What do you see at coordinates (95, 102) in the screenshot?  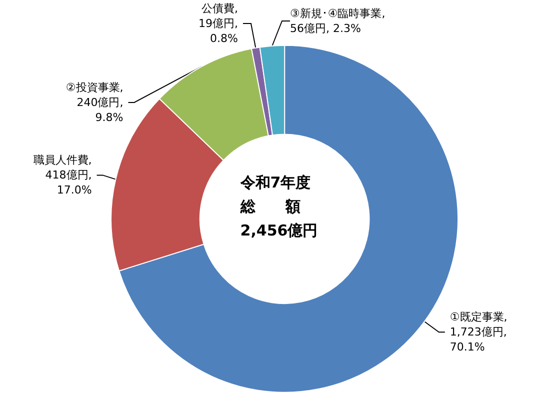 I see `slice-label: ②投資事業, 240億円, 9.8%` at bounding box center [95, 102].